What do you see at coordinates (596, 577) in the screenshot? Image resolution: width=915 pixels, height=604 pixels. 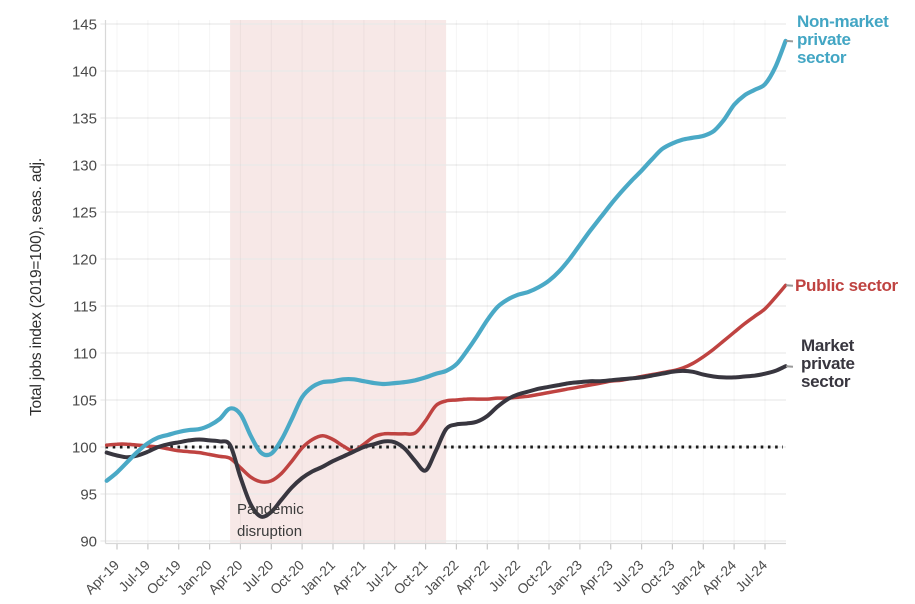 I see `x-tick-label: Apr-23` at bounding box center [596, 577].